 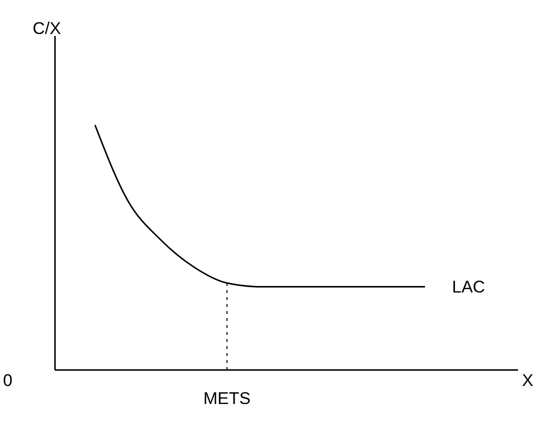 What do you see at coordinates (528, 380) in the screenshot?
I see `x-axis-title: X` at bounding box center [528, 380].